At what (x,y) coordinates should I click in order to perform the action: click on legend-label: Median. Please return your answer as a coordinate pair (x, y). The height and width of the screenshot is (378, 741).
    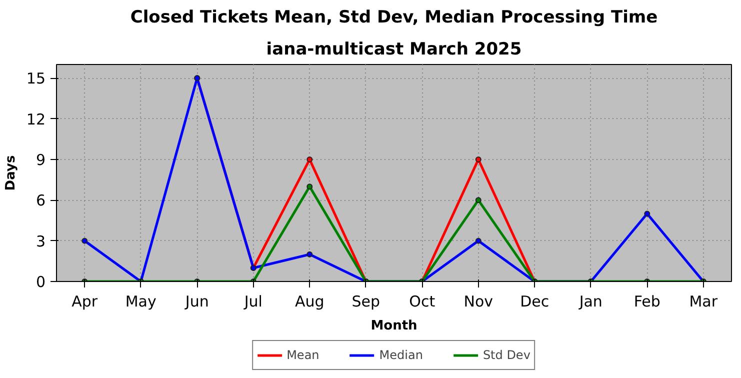
    Looking at the image, I should click on (401, 355).